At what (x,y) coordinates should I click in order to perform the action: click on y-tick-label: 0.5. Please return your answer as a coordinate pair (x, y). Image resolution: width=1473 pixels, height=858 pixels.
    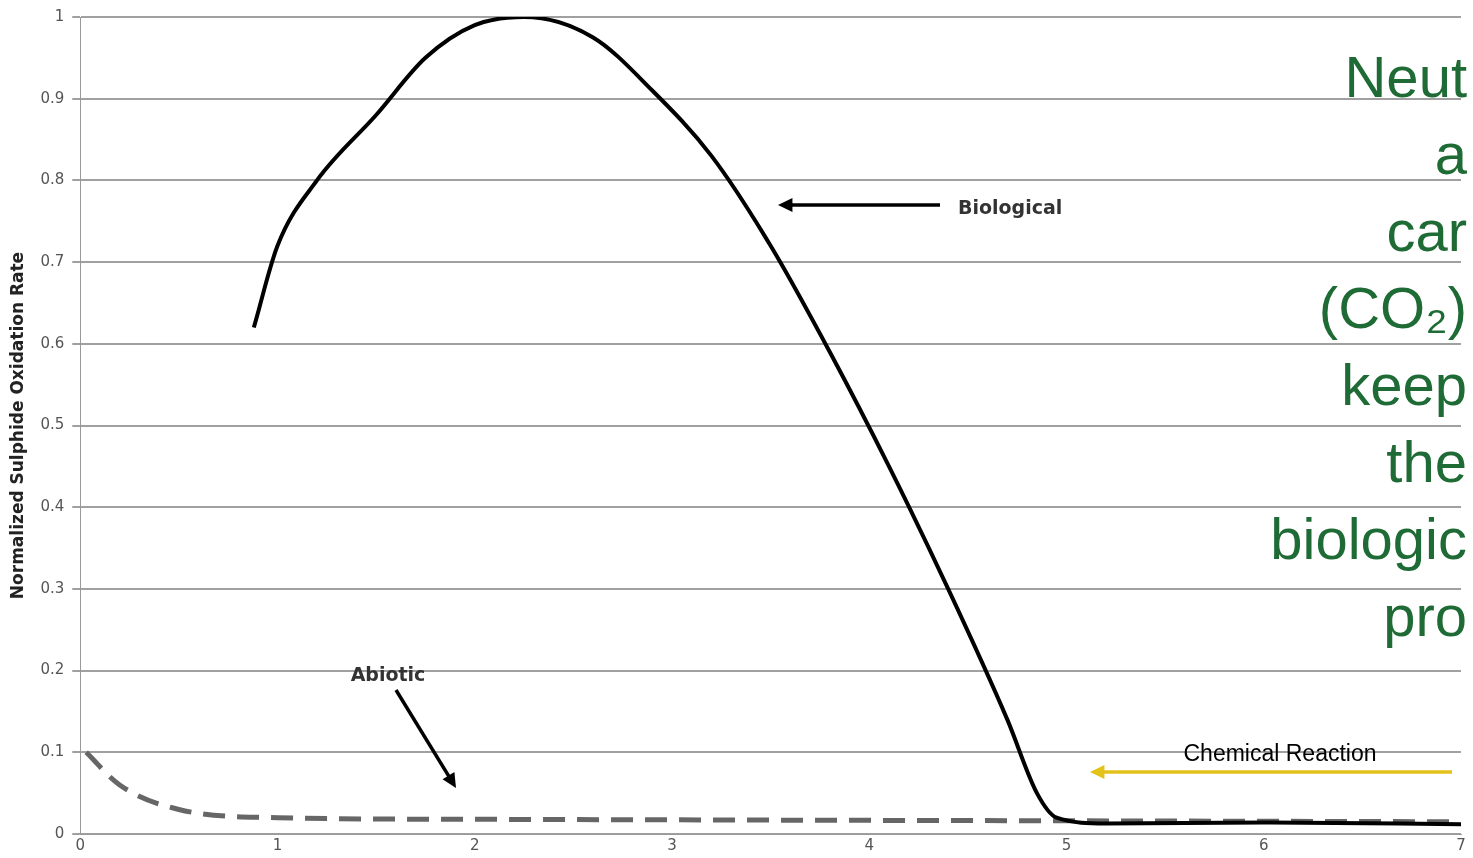
    Looking at the image, I should click on (52, 424).